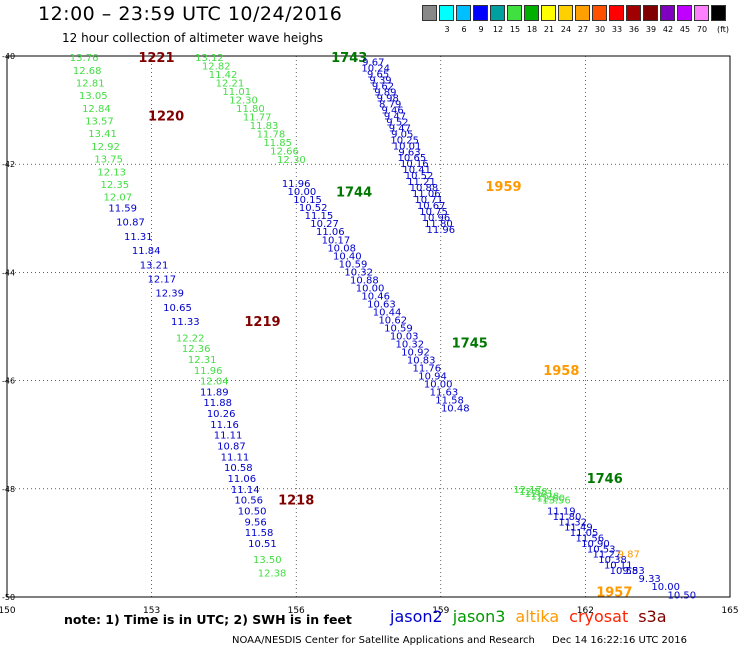  I want to click on wave-height-value: 9.47, so click(400, 128).